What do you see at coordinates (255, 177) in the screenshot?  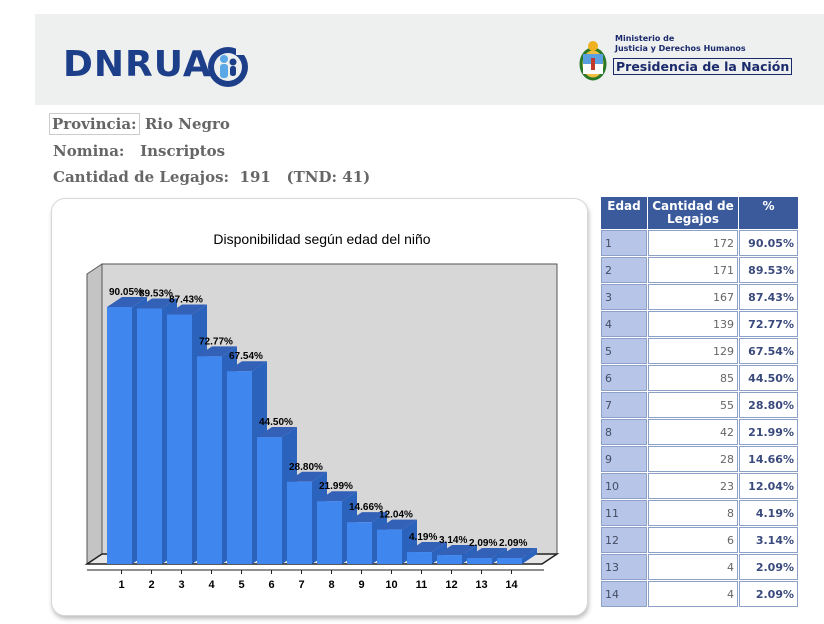 I see `cantidad-value: 191` at bounding box center [255, 177].